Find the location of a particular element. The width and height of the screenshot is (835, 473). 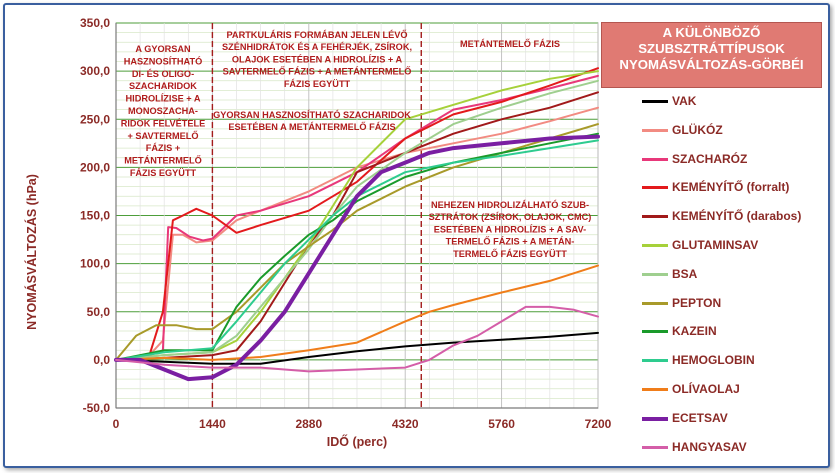

legend-item: KEMÉNYÍTŐ (forralt) is located at coordinates (728, 188).